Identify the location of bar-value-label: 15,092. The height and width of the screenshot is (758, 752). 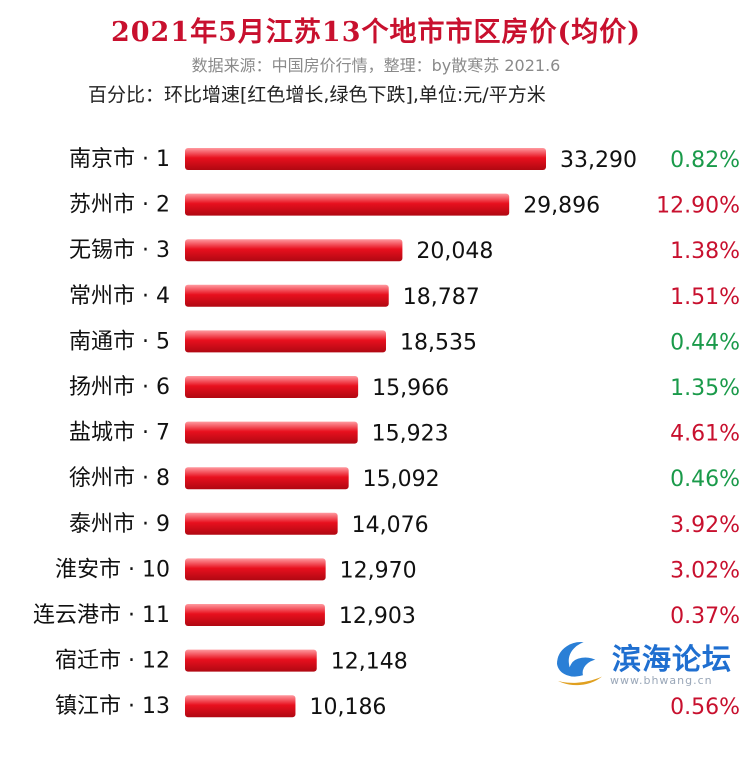
(401, 479).